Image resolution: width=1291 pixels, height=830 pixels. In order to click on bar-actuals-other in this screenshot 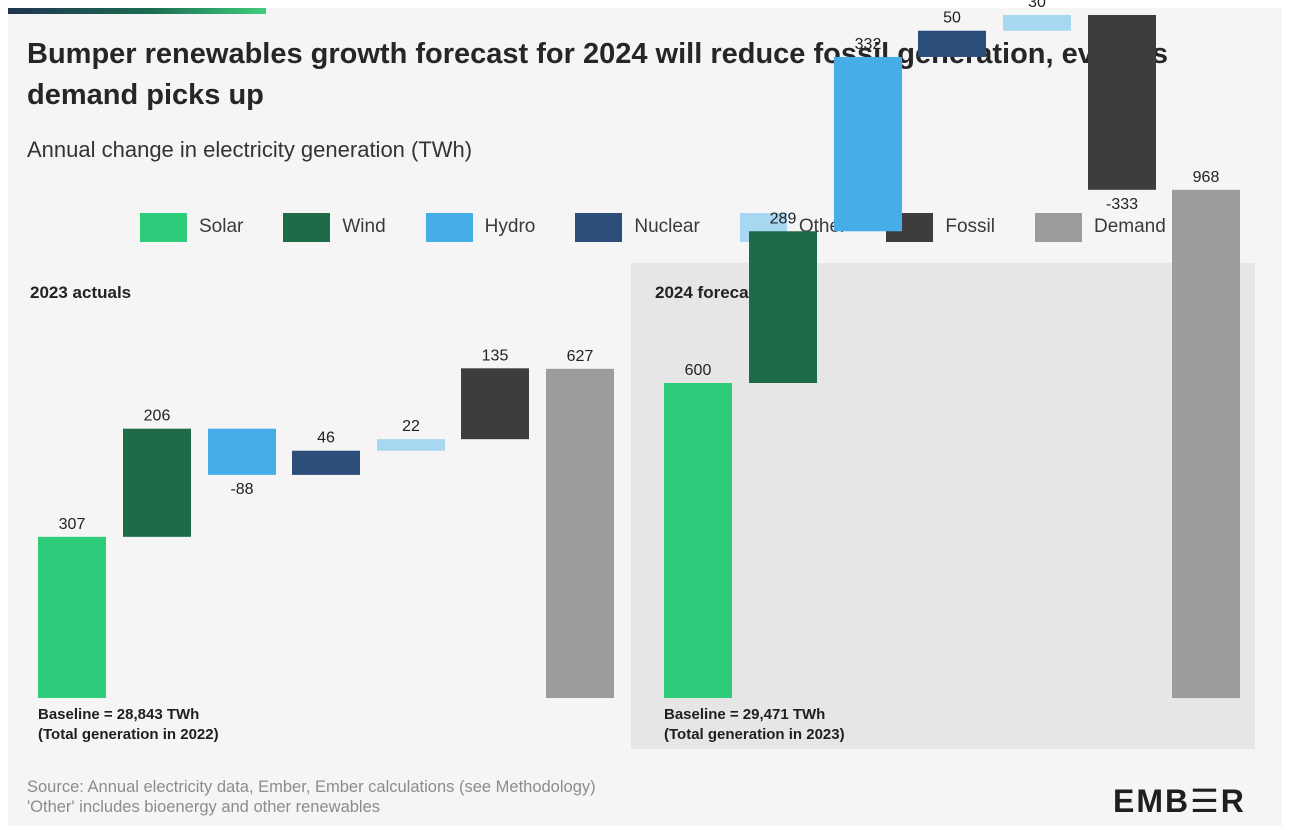, I will do `click(411, 445)`.